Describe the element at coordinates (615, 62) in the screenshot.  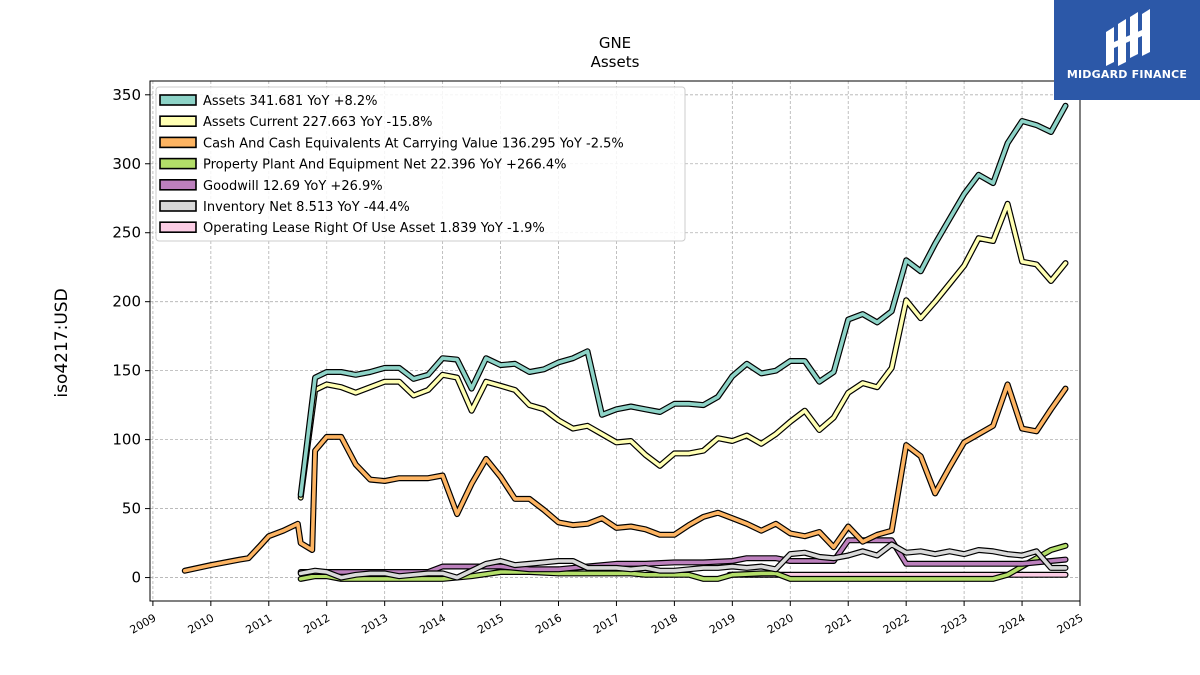
I see `chart-subtitle: Assets` at that location.